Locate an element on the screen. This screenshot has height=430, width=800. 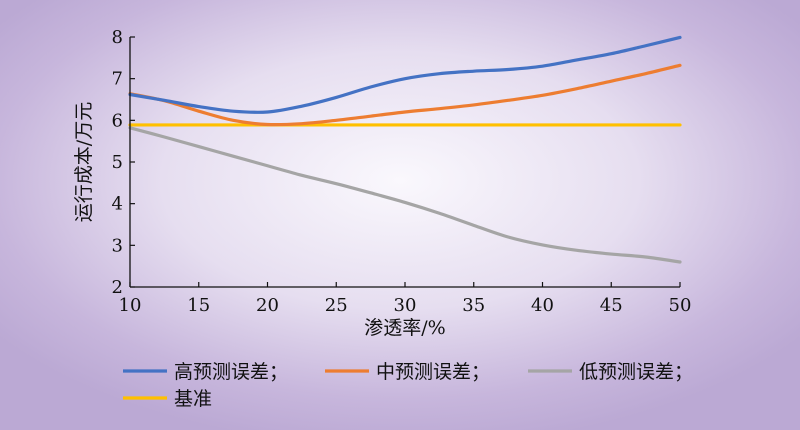
x-tick-label: 10 is located at coordinates (130, 305).